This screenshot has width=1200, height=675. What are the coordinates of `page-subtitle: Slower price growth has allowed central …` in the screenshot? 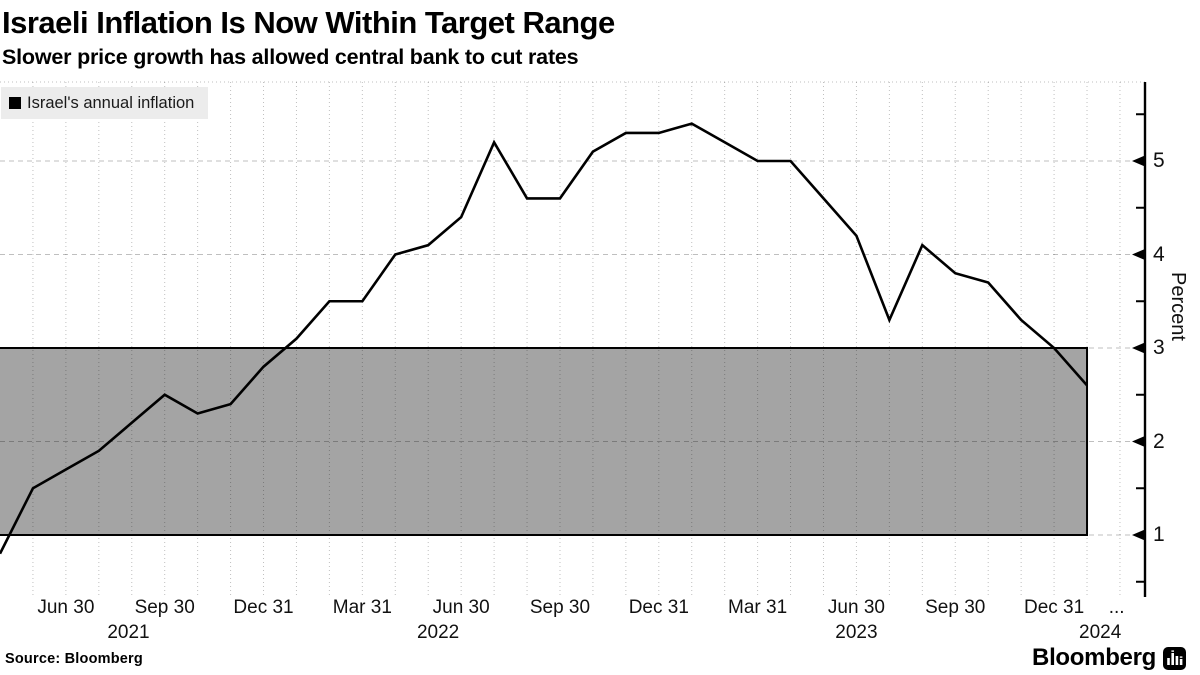 It's located at (290, 57).